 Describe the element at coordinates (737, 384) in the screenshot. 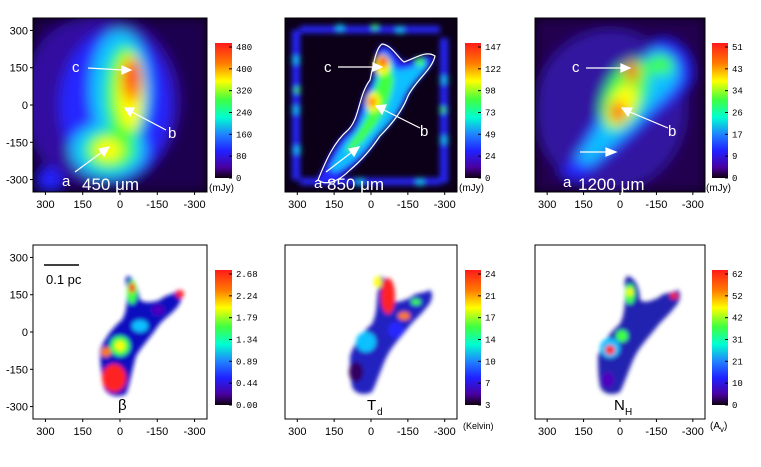

I see `colorbar-tick-label: 10` at that location.